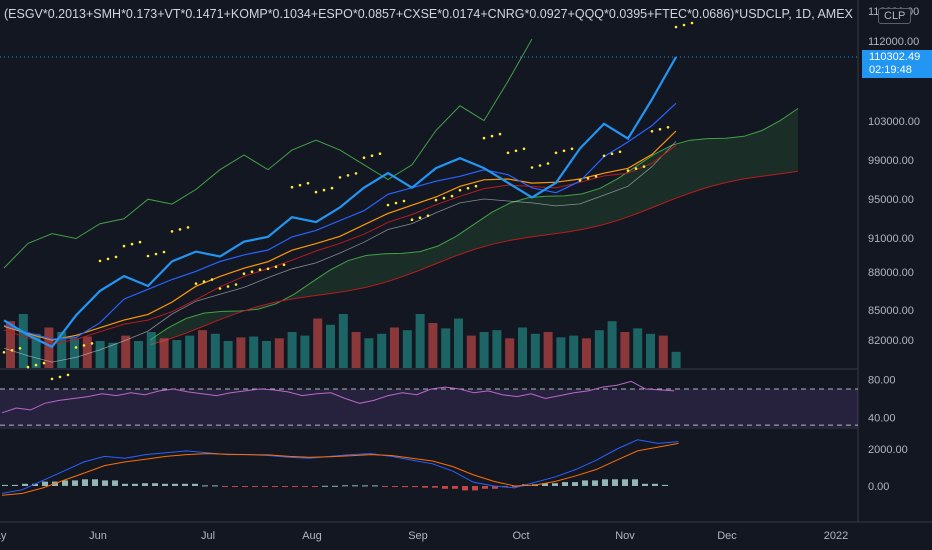 This screenshot has height=550, width=932. I want to click on time-axis-label: Nov, so click(625, 536).